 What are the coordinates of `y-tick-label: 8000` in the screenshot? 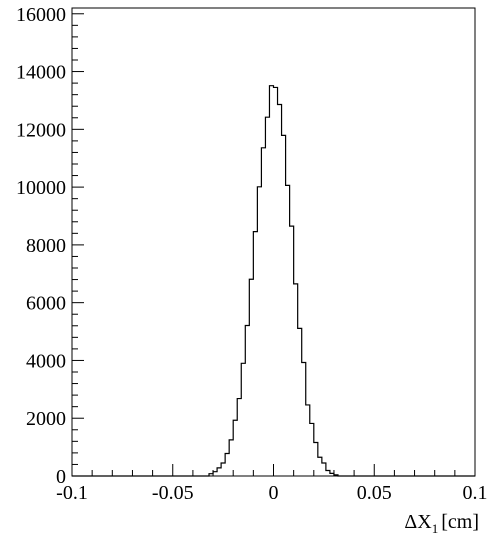 It's located at (46, 246).